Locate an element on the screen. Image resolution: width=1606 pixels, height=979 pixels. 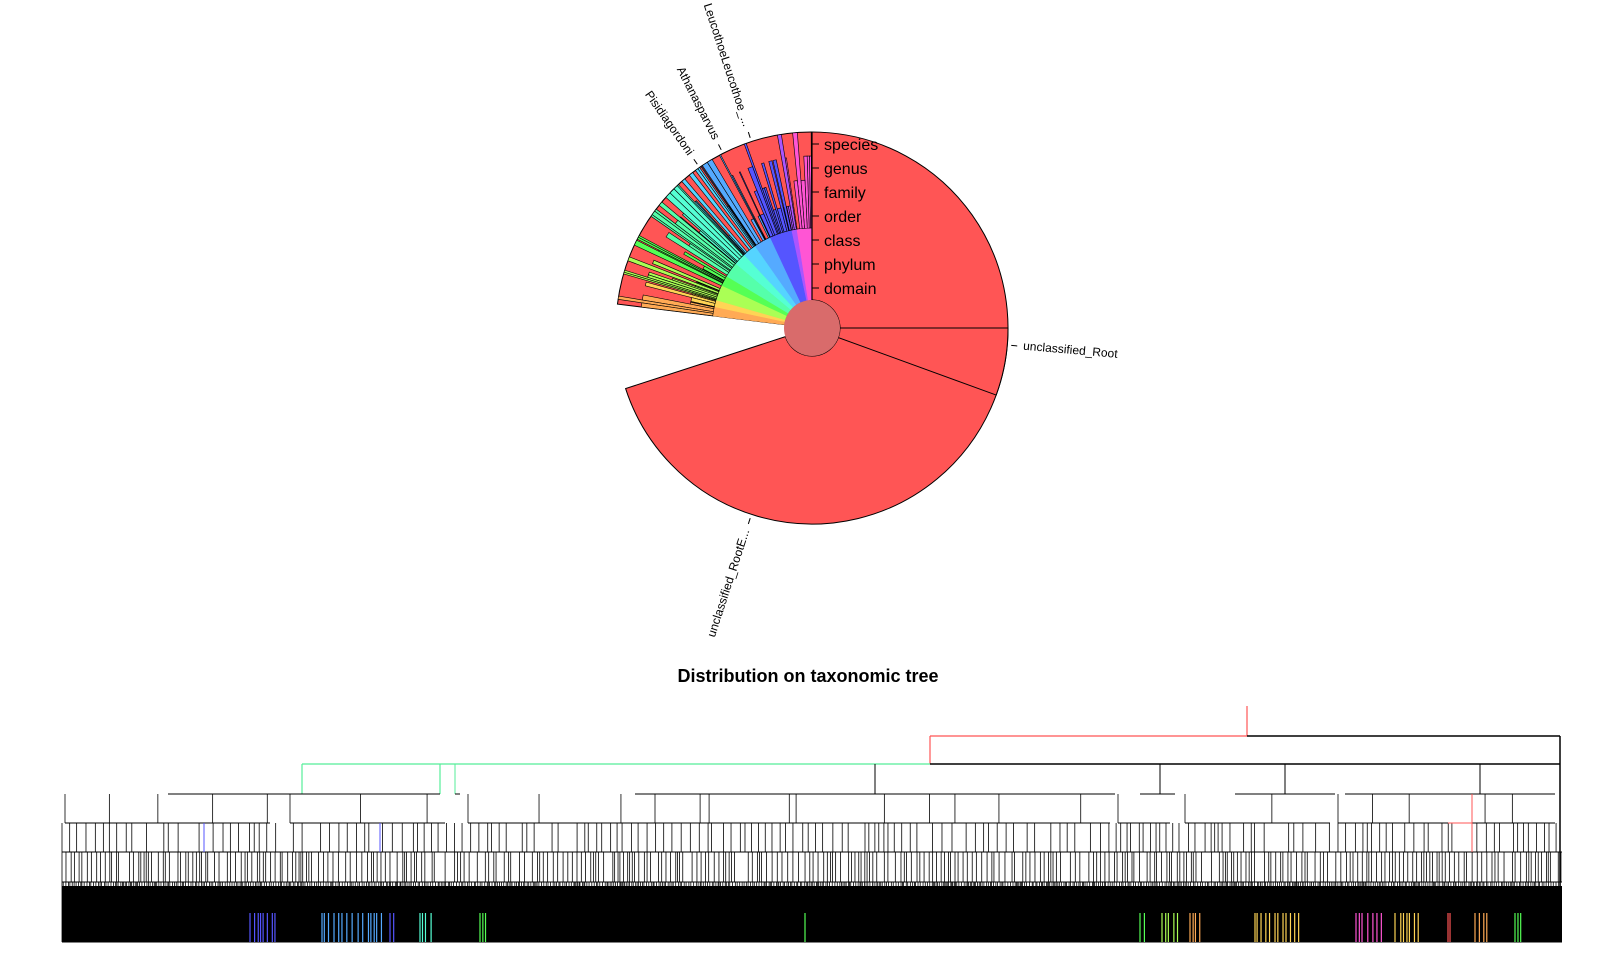
rank-label-genus: genus is located at coordinates (846, 169).